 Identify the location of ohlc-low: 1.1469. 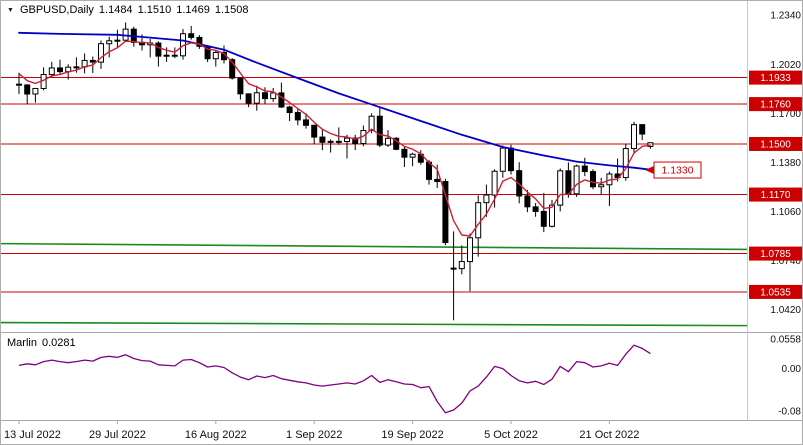
(193, 10).